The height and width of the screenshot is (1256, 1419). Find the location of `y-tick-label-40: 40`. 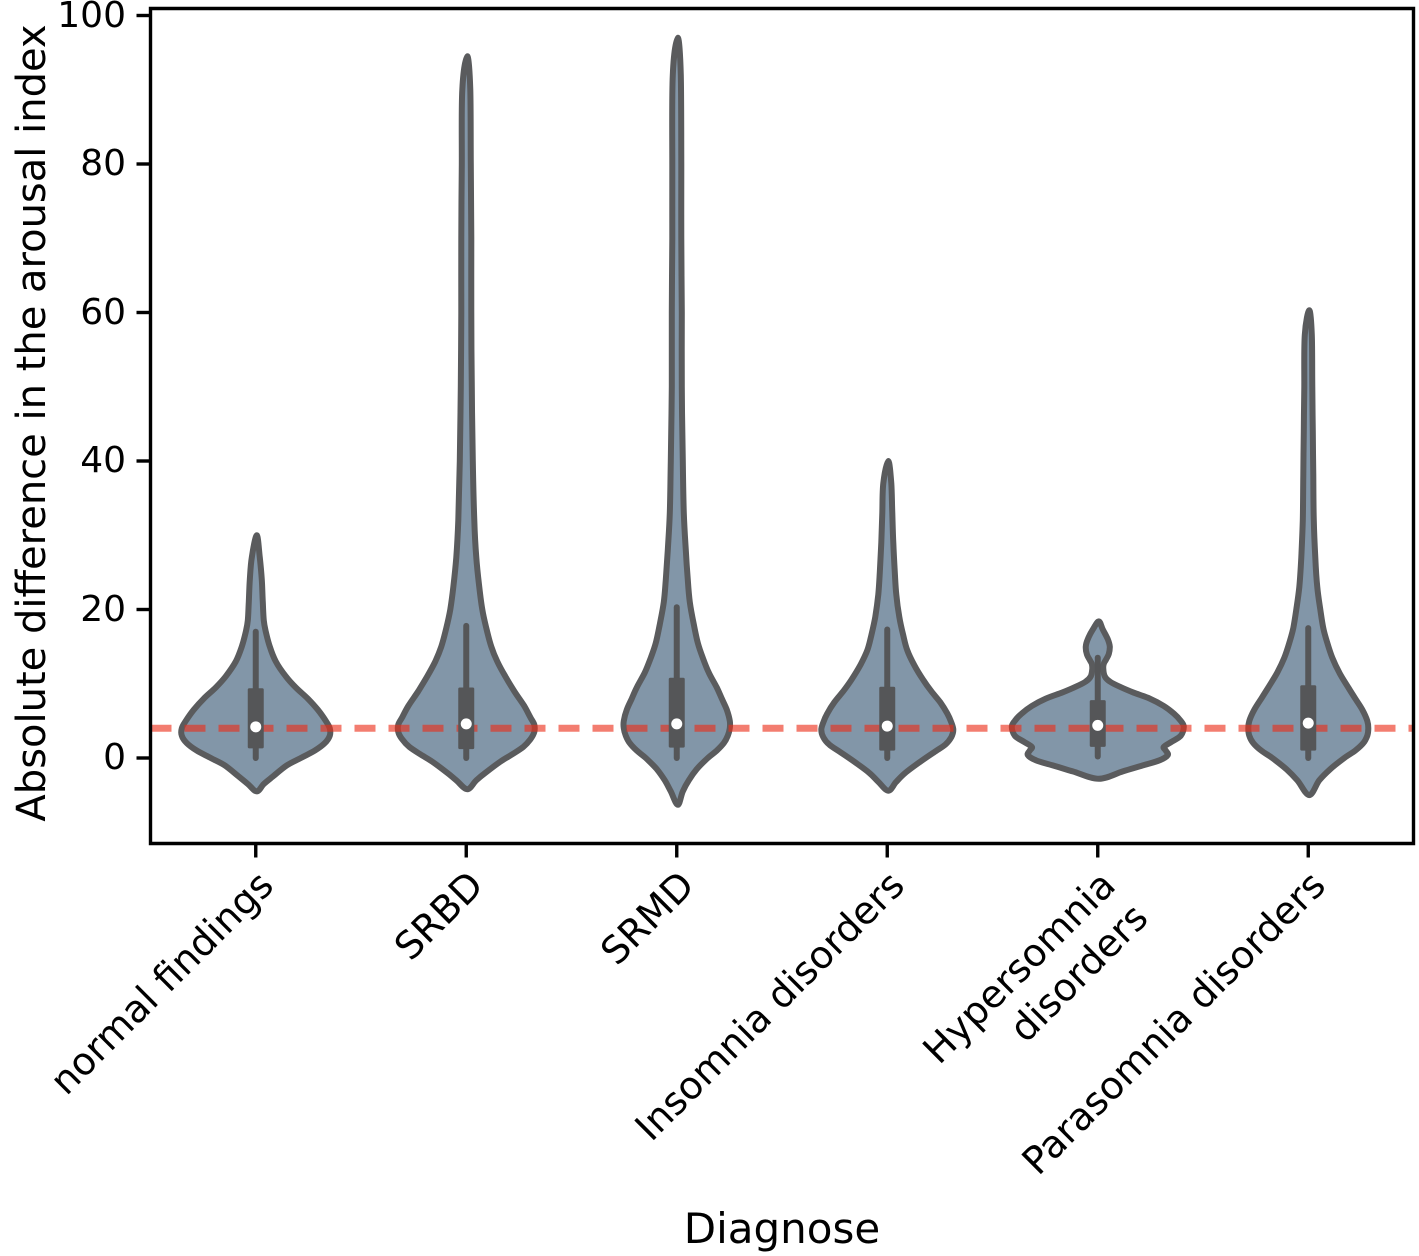

y-tick-label-40: 40 is located at coordinates (103, 460).